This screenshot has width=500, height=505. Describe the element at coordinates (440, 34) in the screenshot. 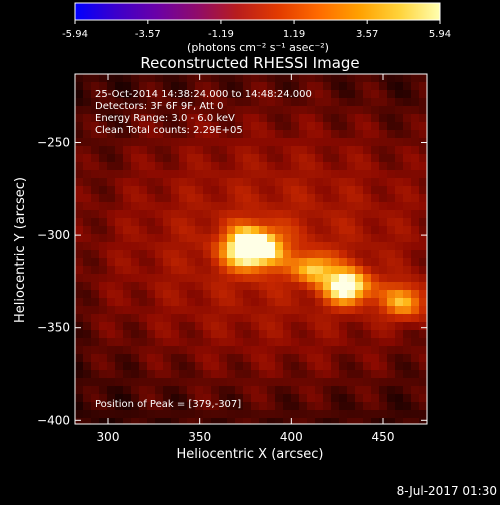

I see `colorbar-tick-label: 5.94` at that location.